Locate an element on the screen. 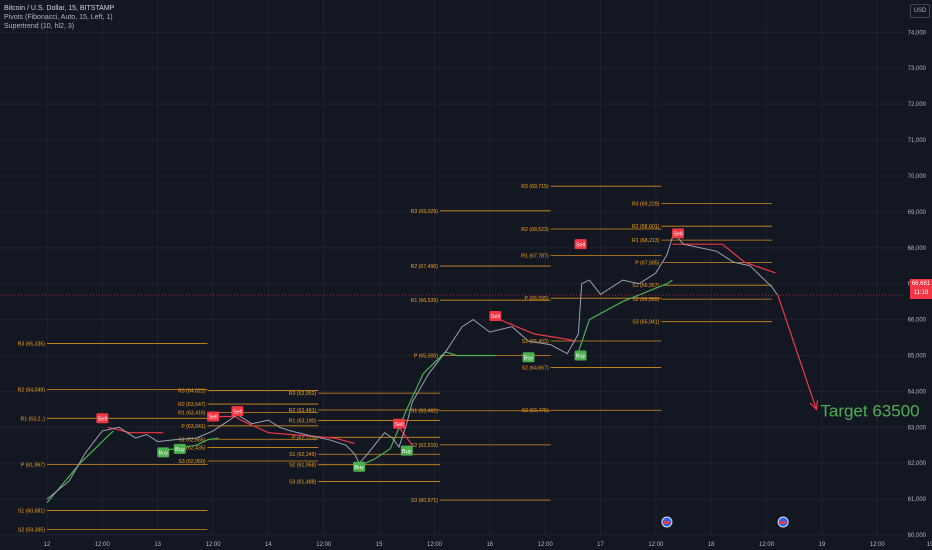 This screenshot has height=550, width=932. x-tick-label: 15 is located at coordinates (379, 545).